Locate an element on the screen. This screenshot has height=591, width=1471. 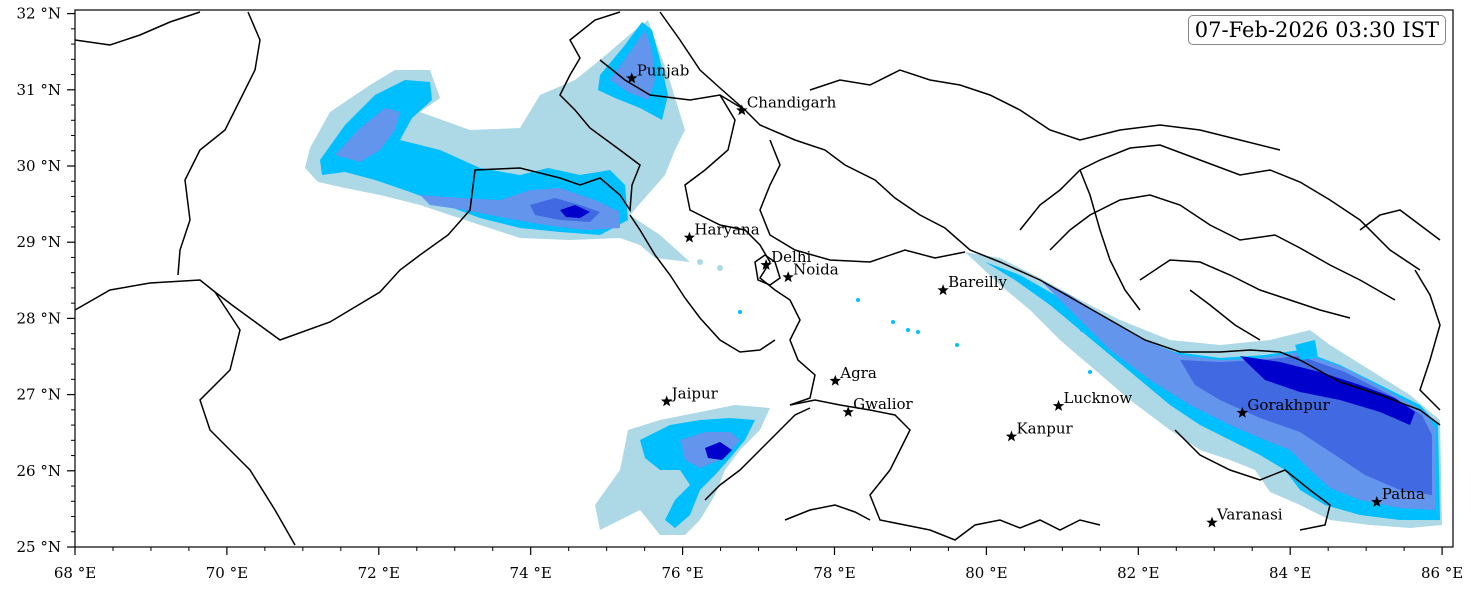
precip-level2-gorakhpur-blob is located at coordinates (1306, 350).